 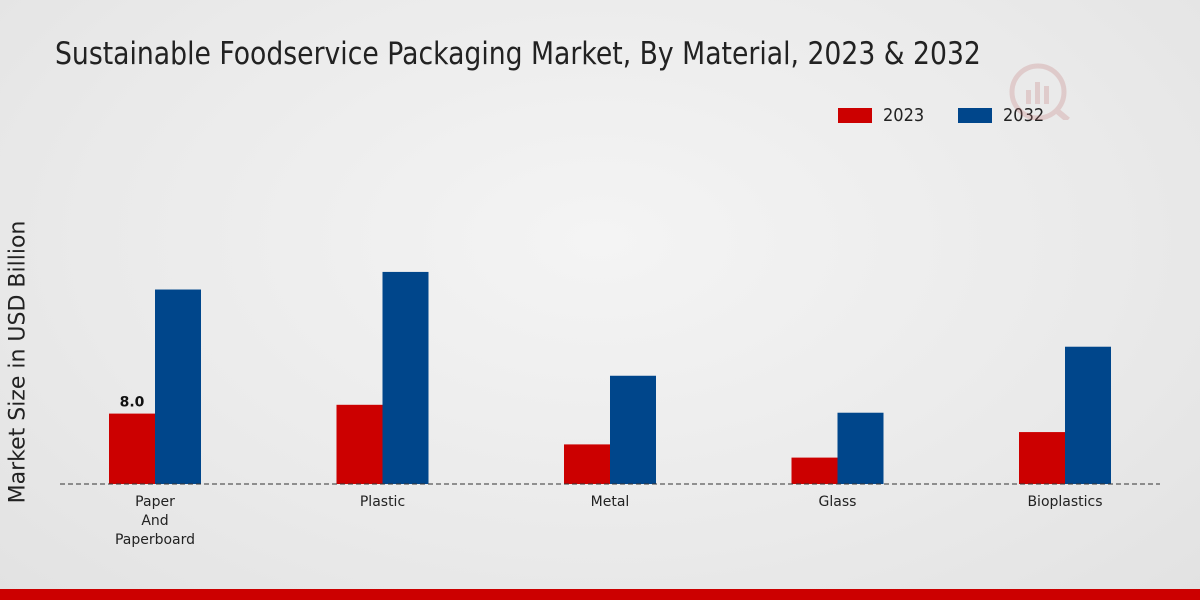 What do you see at coordinates (155, 502) in the screenshot?
I see `x-tick-label-line: Paper` at bounding box center [155, 502].